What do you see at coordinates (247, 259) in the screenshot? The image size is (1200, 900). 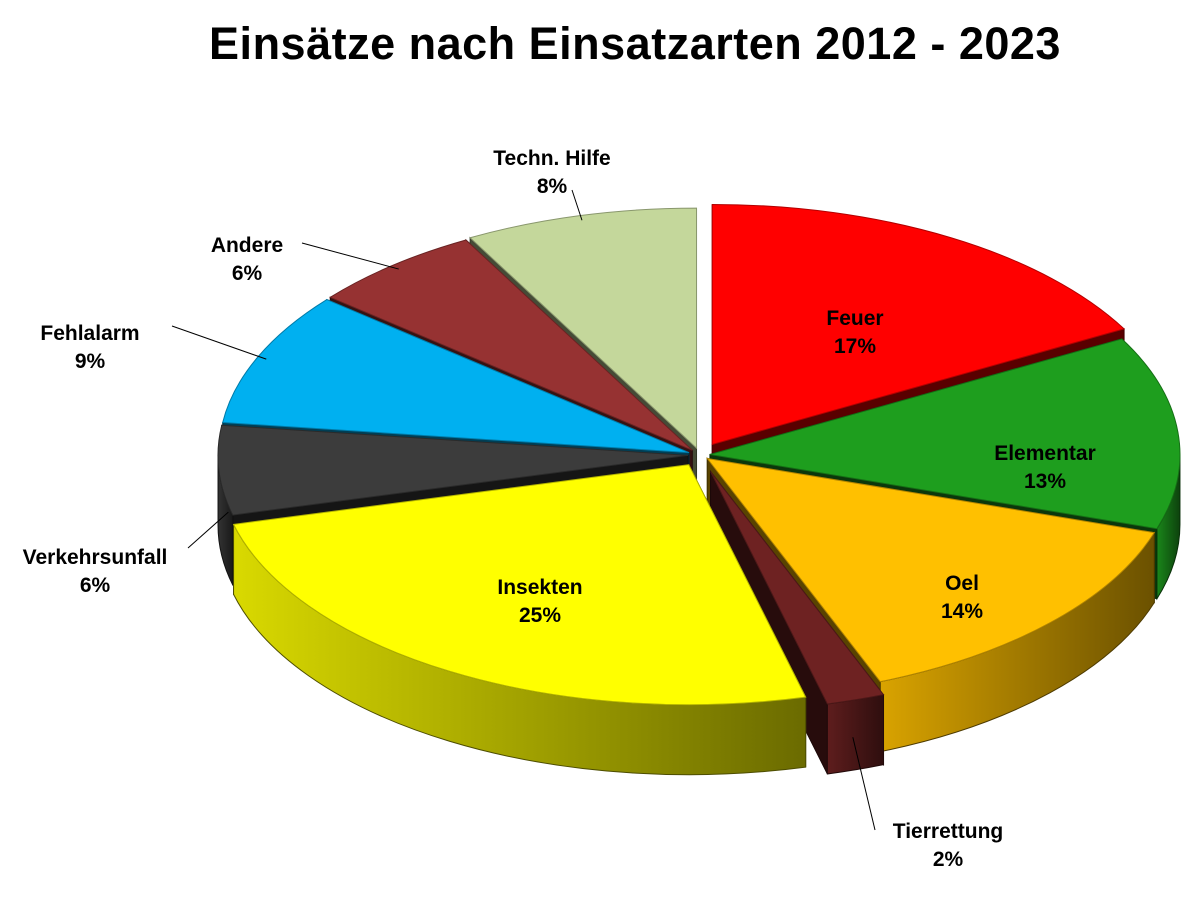 I see `slice-label-7: Andere 6%` at bounding box center [247, 259].